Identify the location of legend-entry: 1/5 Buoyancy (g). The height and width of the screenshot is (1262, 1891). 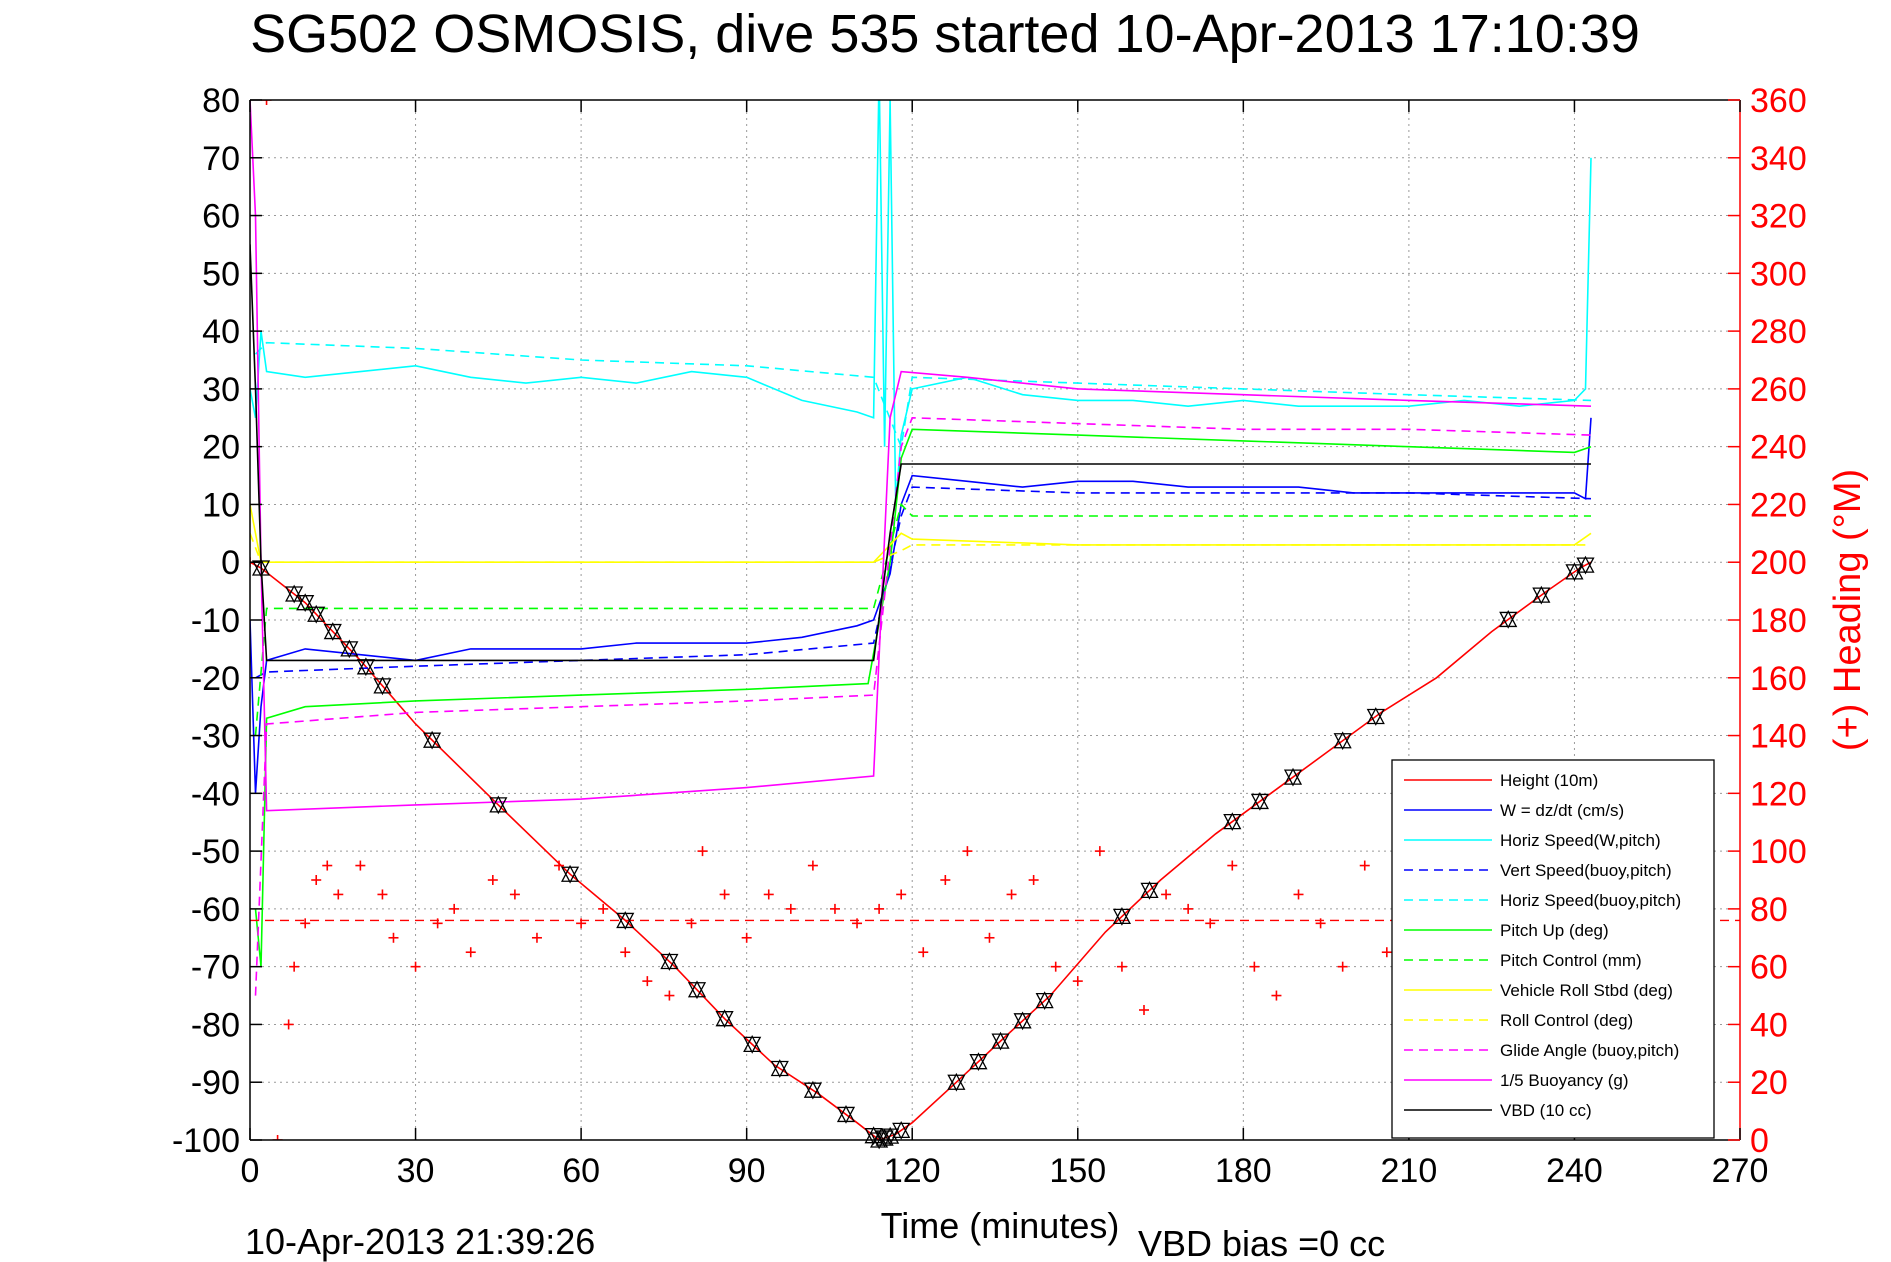
(1564, 1080).